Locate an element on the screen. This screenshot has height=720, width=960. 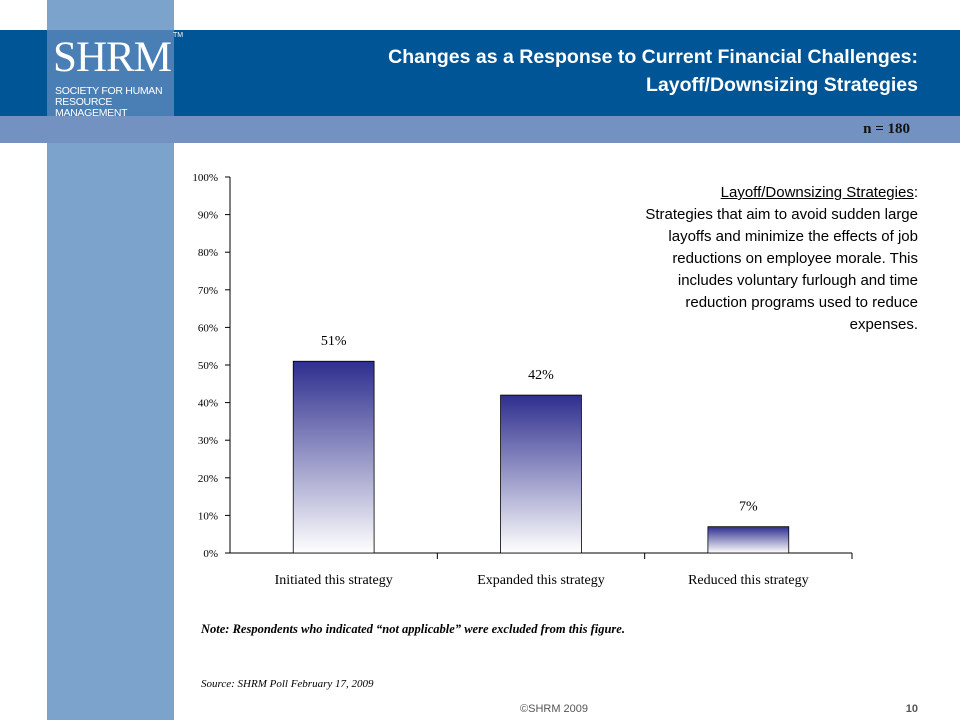
logo-background is located at coordinates (110, 73).